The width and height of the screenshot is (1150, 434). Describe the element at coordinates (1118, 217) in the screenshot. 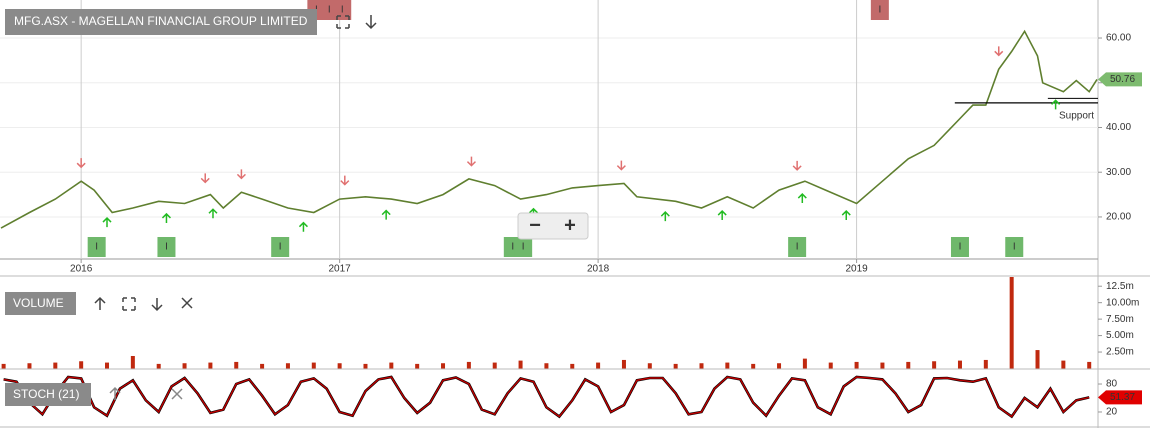

I see `y-tick-label: 20.00` at that location.